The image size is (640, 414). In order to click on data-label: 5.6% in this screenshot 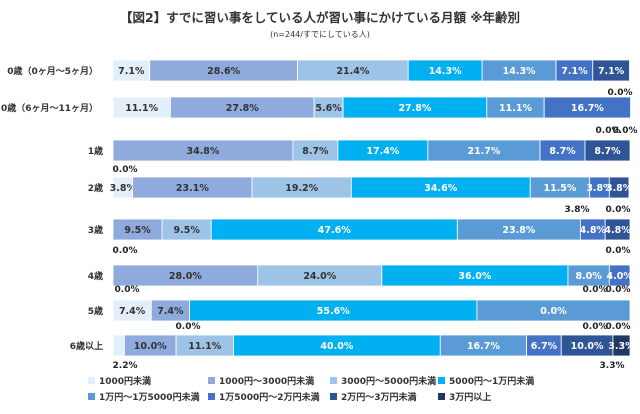, I will do `click(328, 108)`.